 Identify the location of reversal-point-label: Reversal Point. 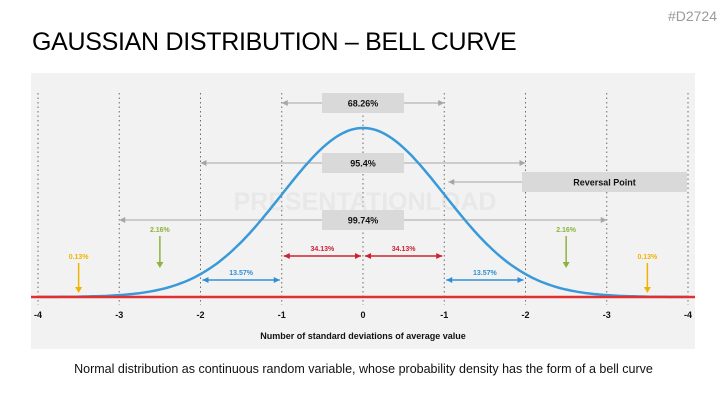
(604, 183).